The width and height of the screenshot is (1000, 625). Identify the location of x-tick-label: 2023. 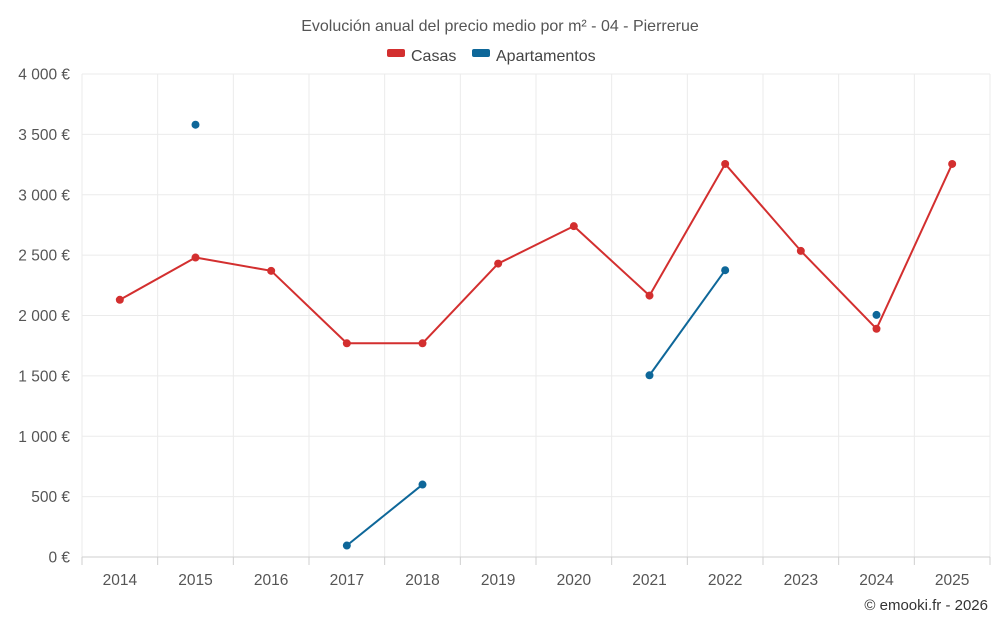
(801, 580).